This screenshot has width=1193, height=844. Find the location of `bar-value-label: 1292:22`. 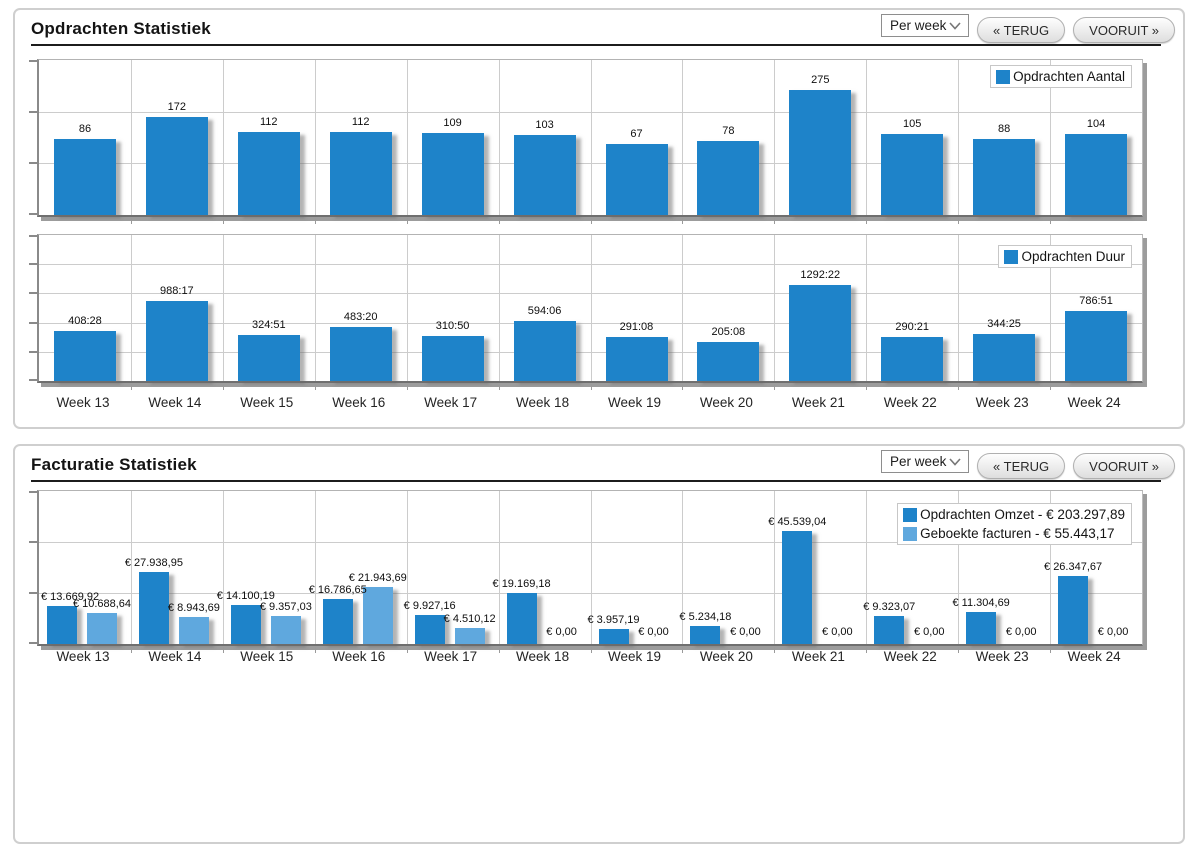

bar-value-label: 1292:22 is located at coordinates (820, 275).